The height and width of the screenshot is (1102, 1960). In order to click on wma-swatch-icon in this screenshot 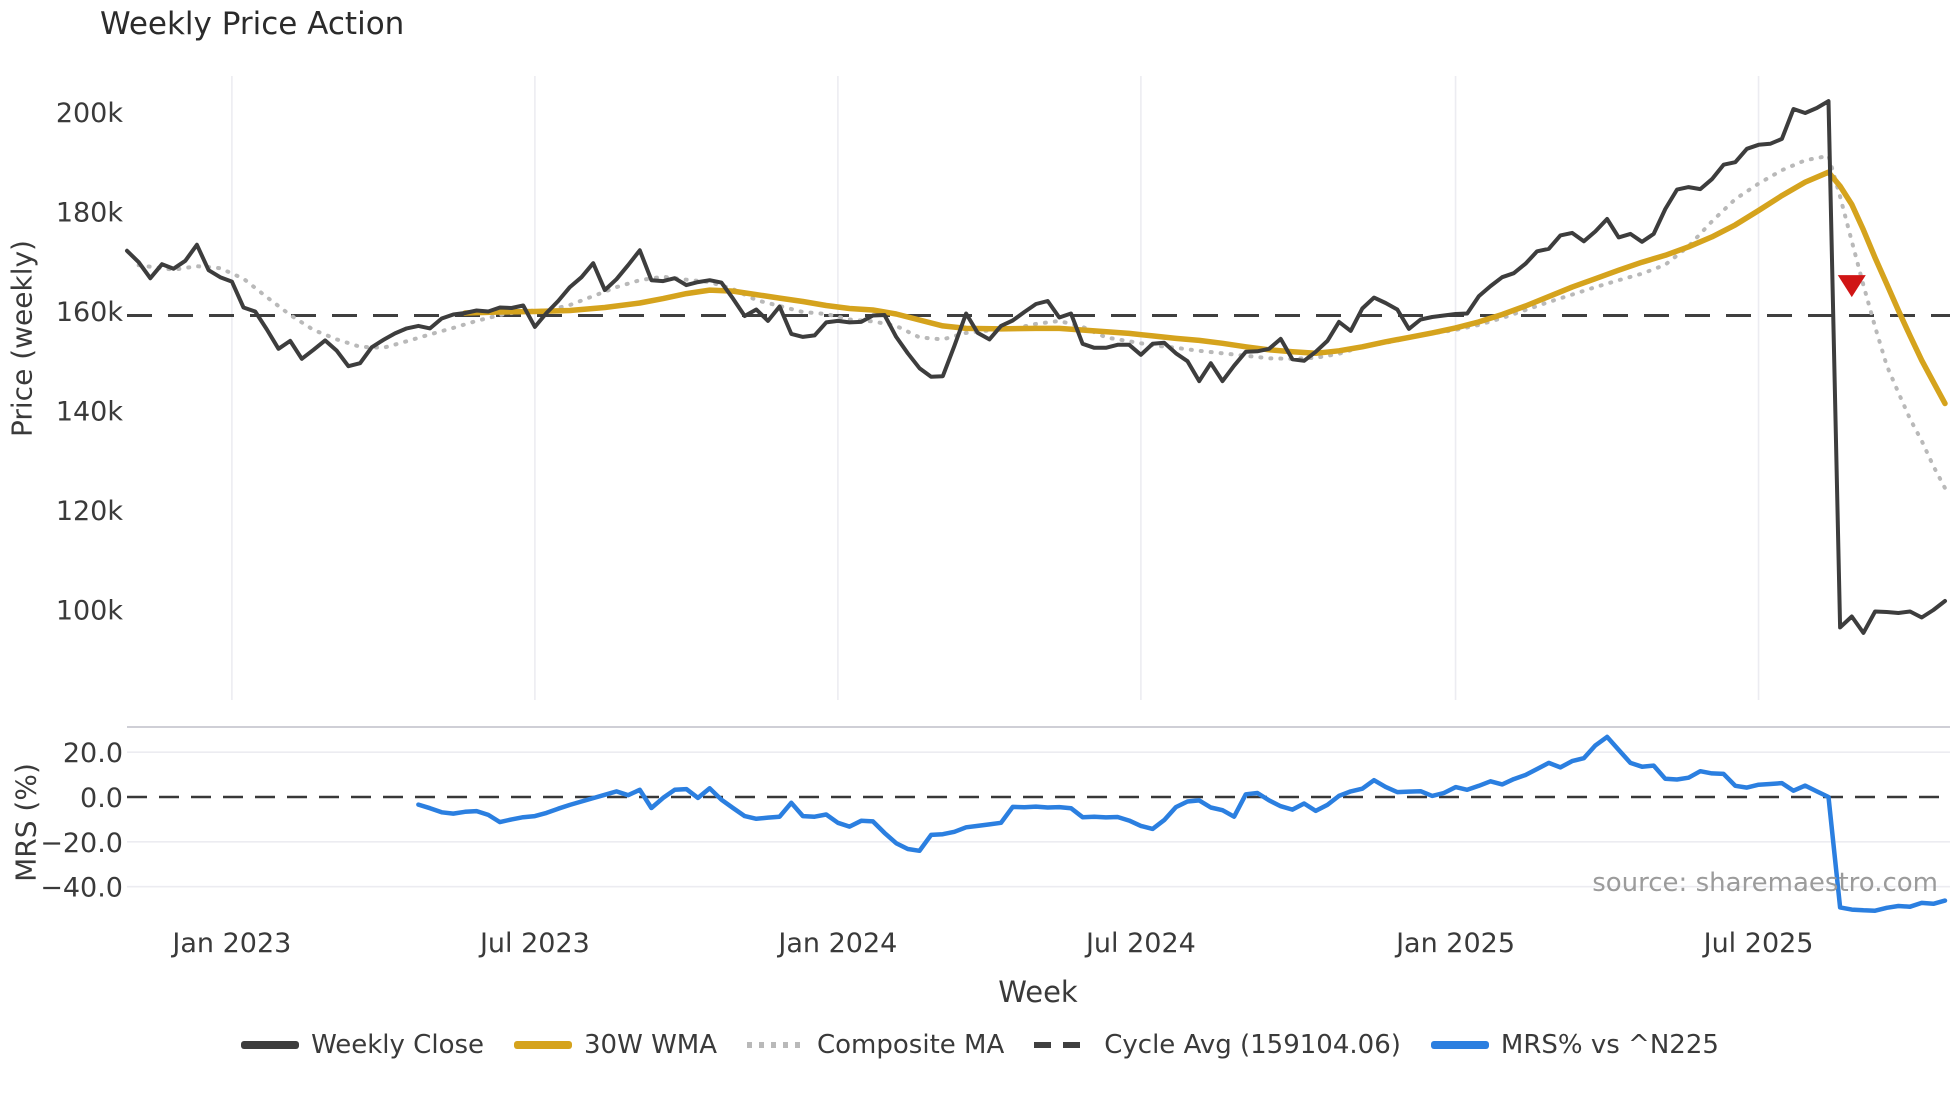, I will do `click(543, 1045)`.